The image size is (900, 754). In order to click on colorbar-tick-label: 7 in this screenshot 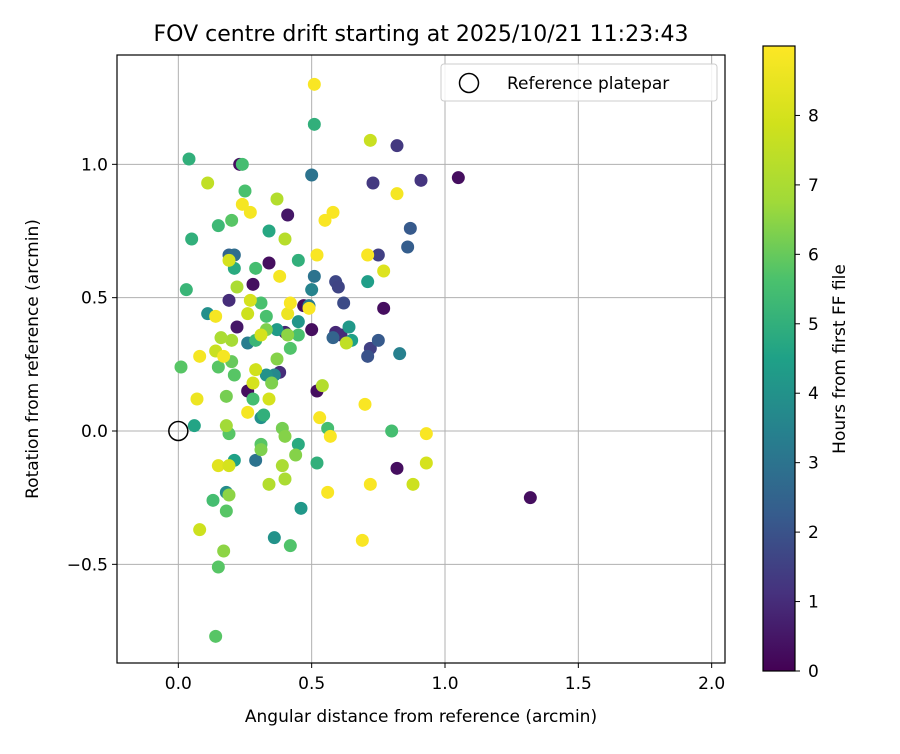, I will do `click(813, 186)`.